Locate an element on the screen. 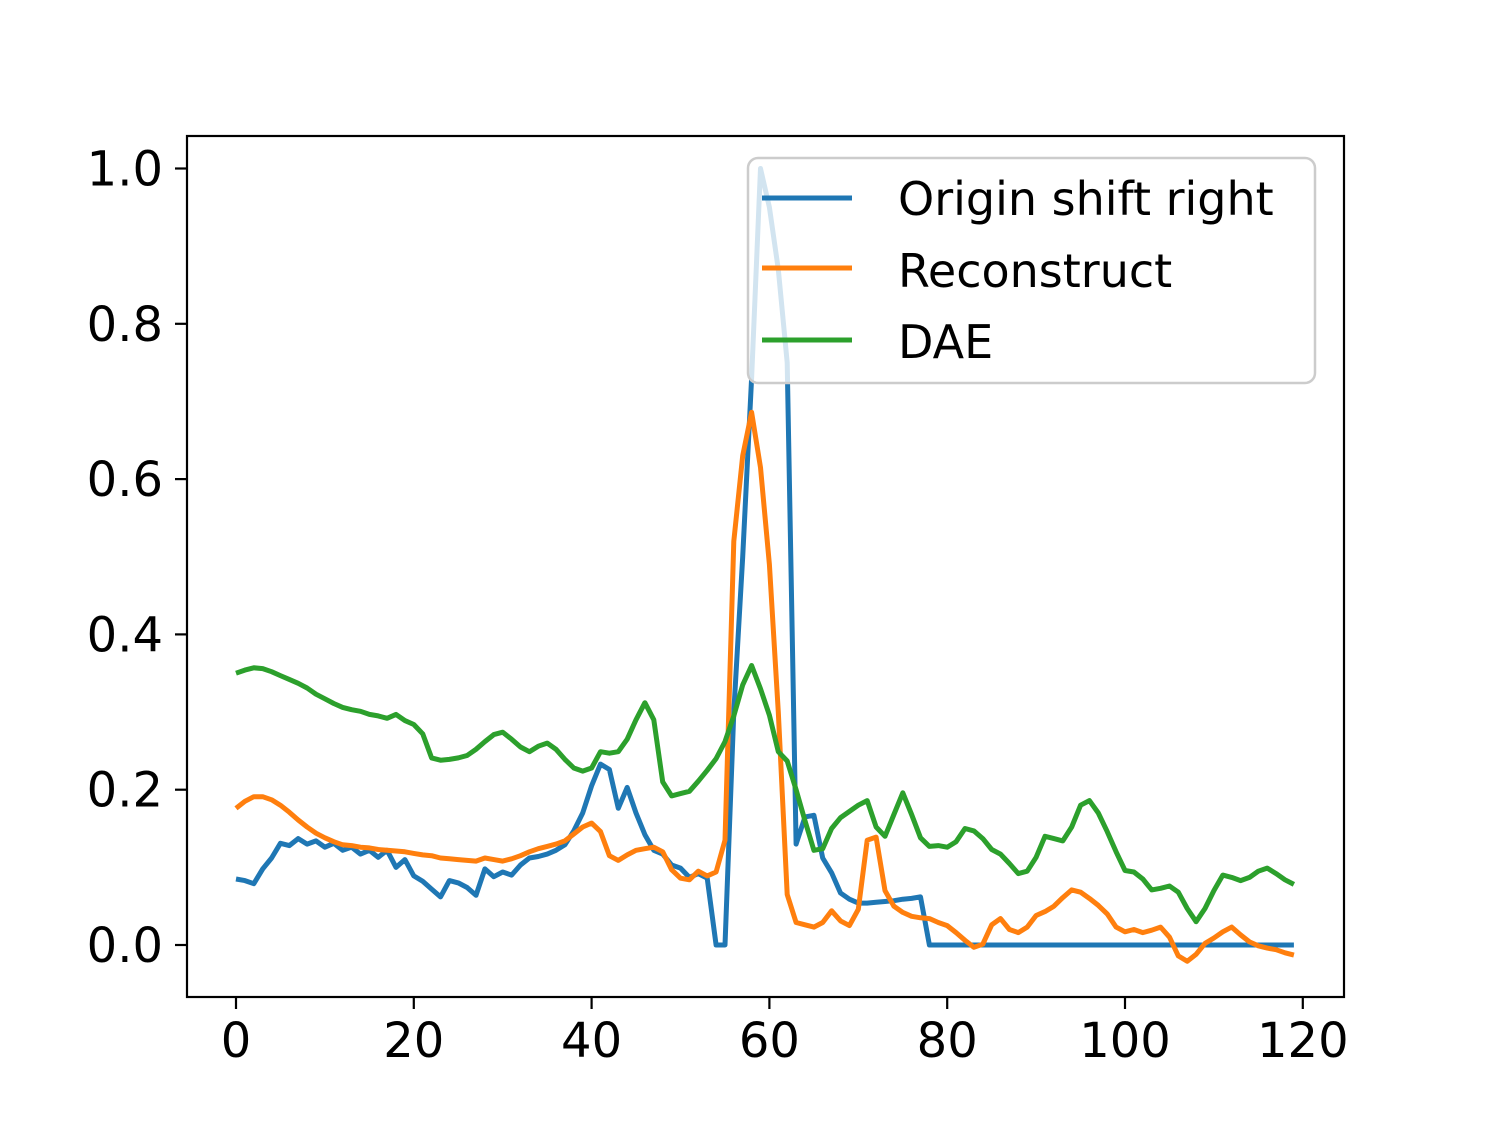  x-axis: 0 20 40 60 80 100 120 is located at coordinates (785, 1033).